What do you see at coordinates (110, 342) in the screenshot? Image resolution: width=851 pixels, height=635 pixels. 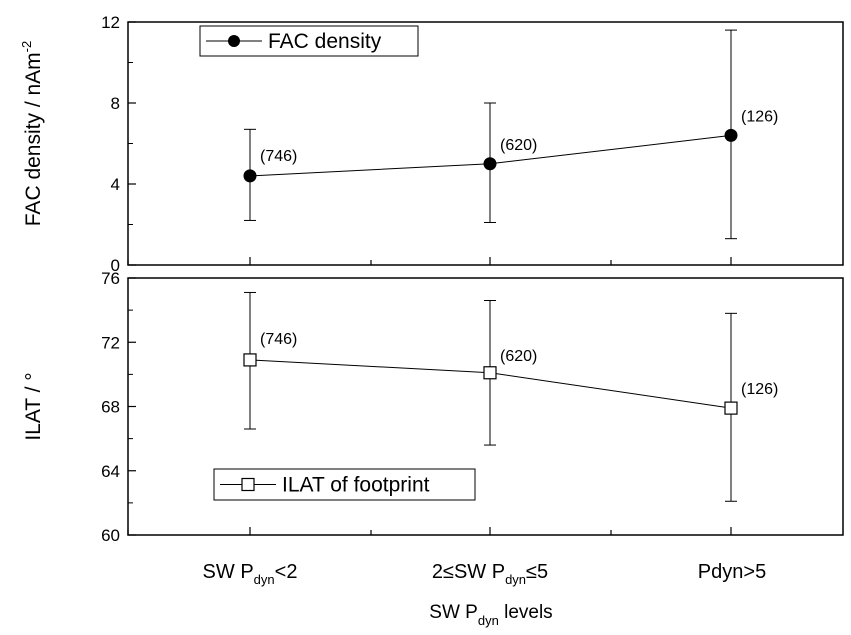 I see `bottom-y-tick-label: 72` at bounding box center [110, 342].